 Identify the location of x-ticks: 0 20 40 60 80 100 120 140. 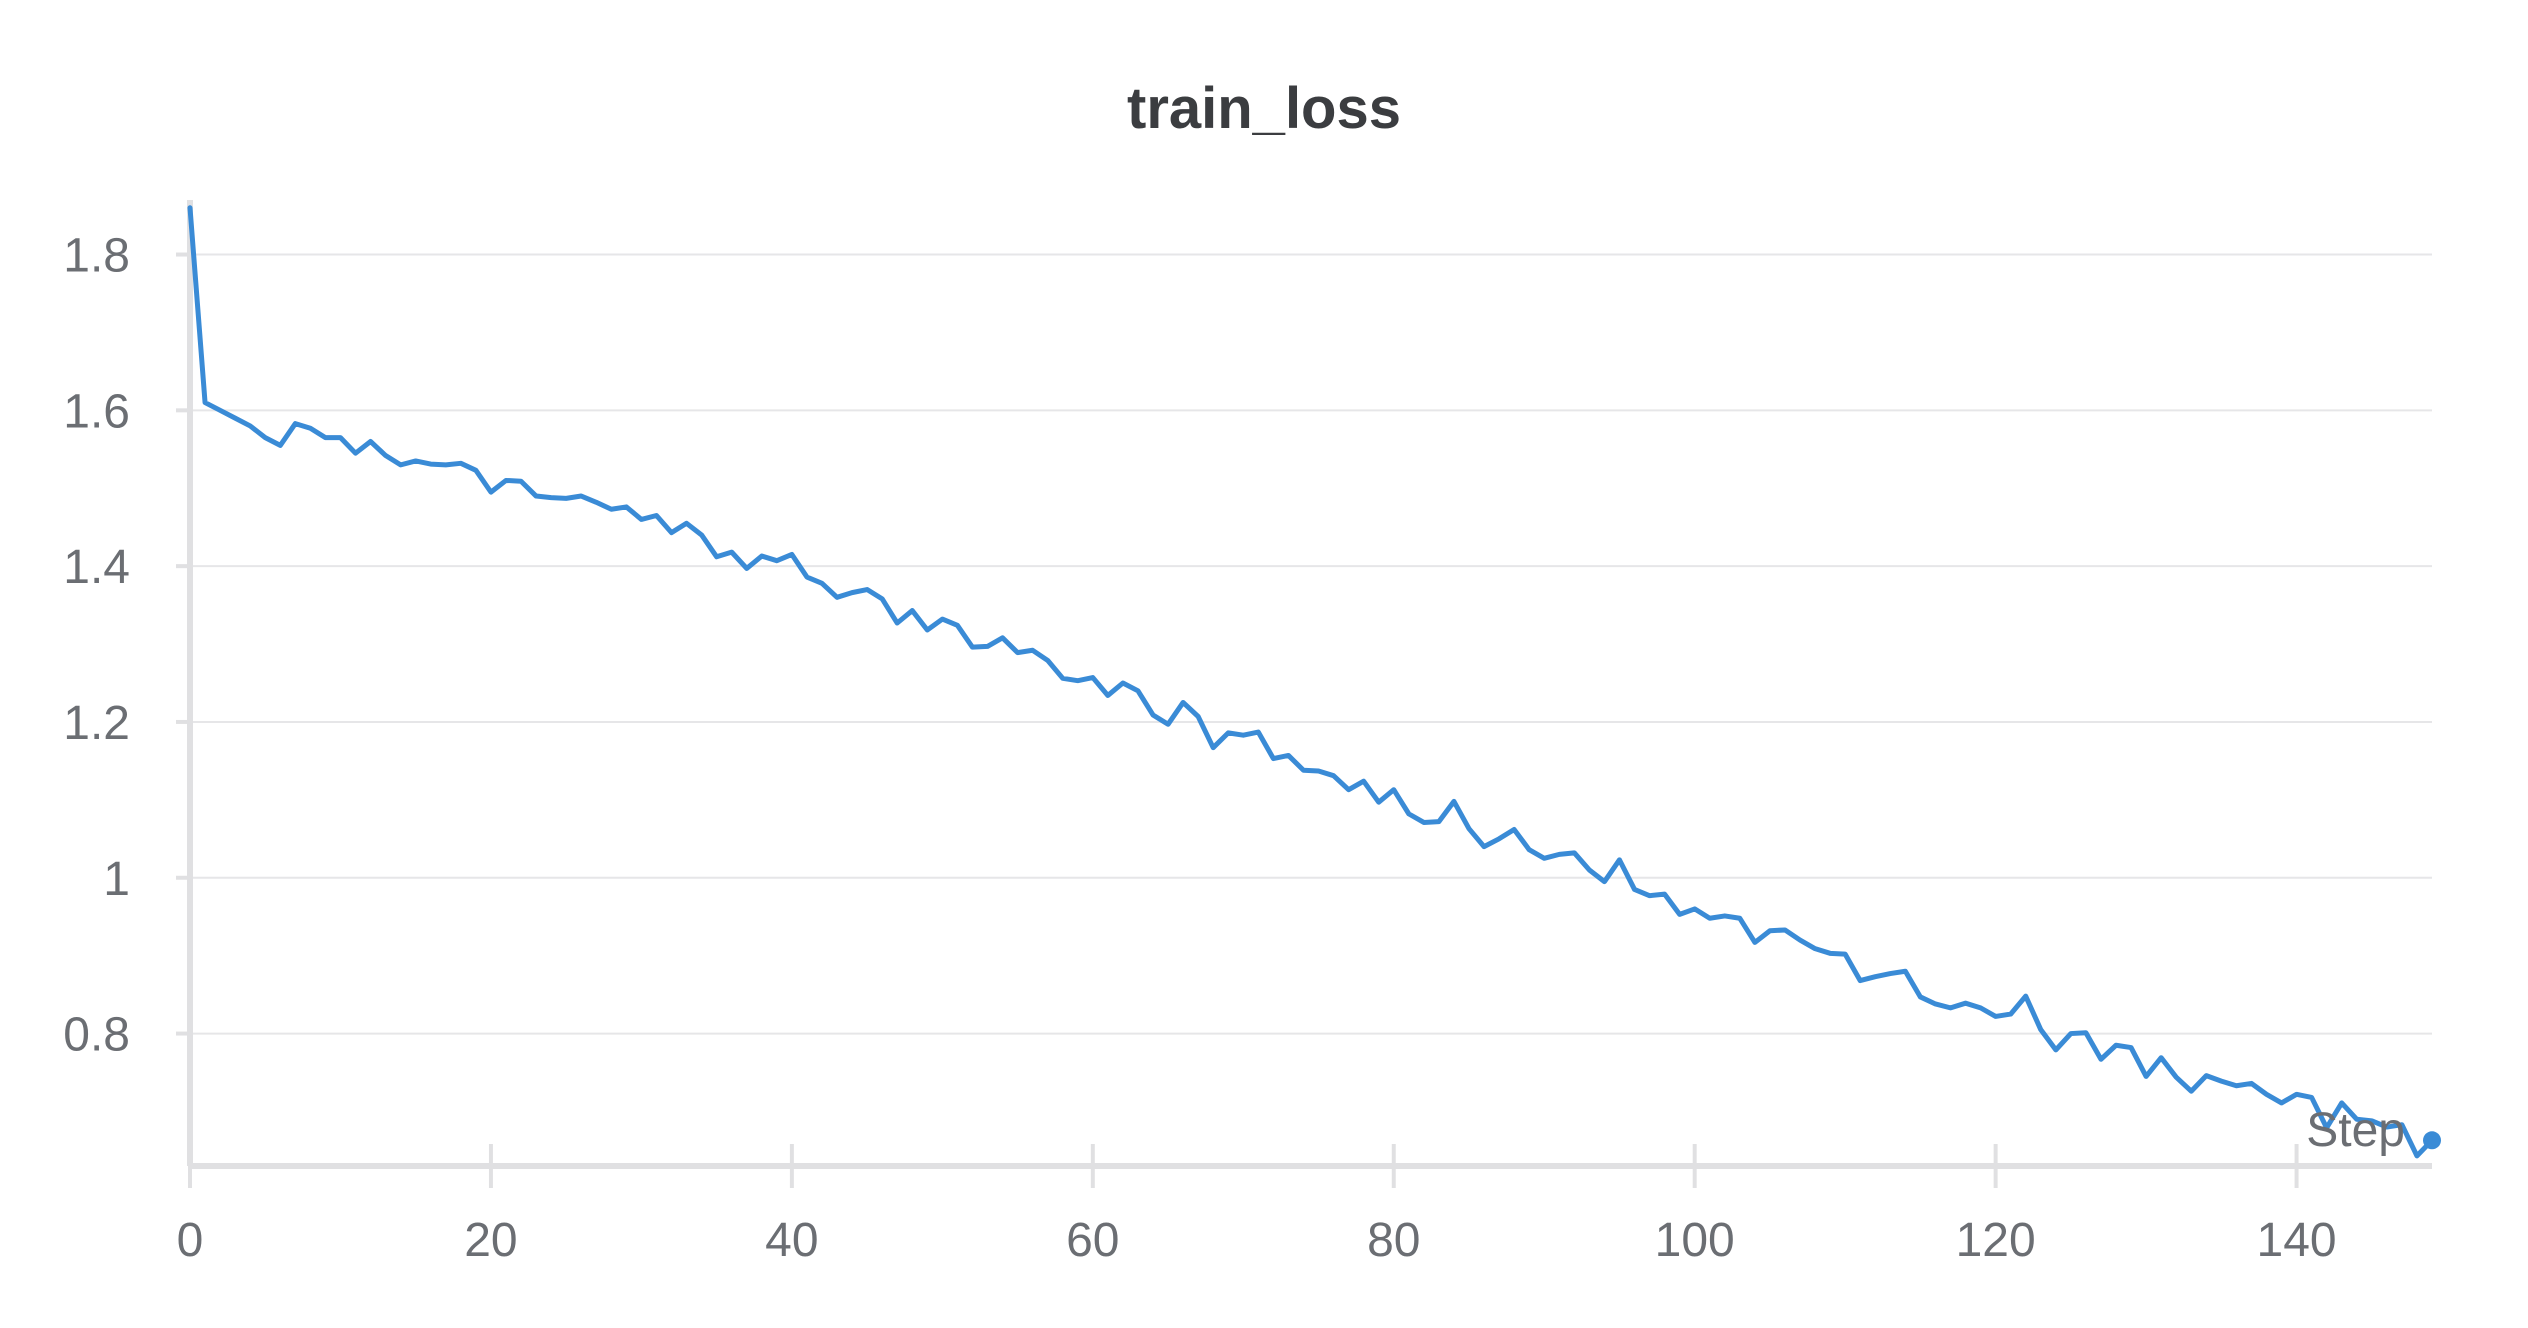
(1257, 1205).